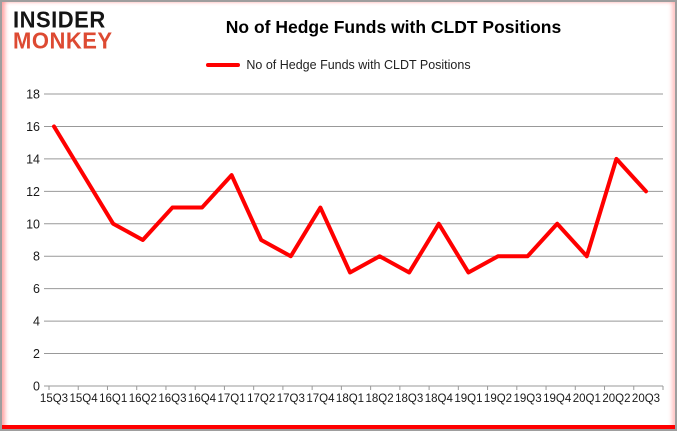  Describe the element at coordinates (33, 224) in the screenshot. I see `y-tick-label: 10` at that location.